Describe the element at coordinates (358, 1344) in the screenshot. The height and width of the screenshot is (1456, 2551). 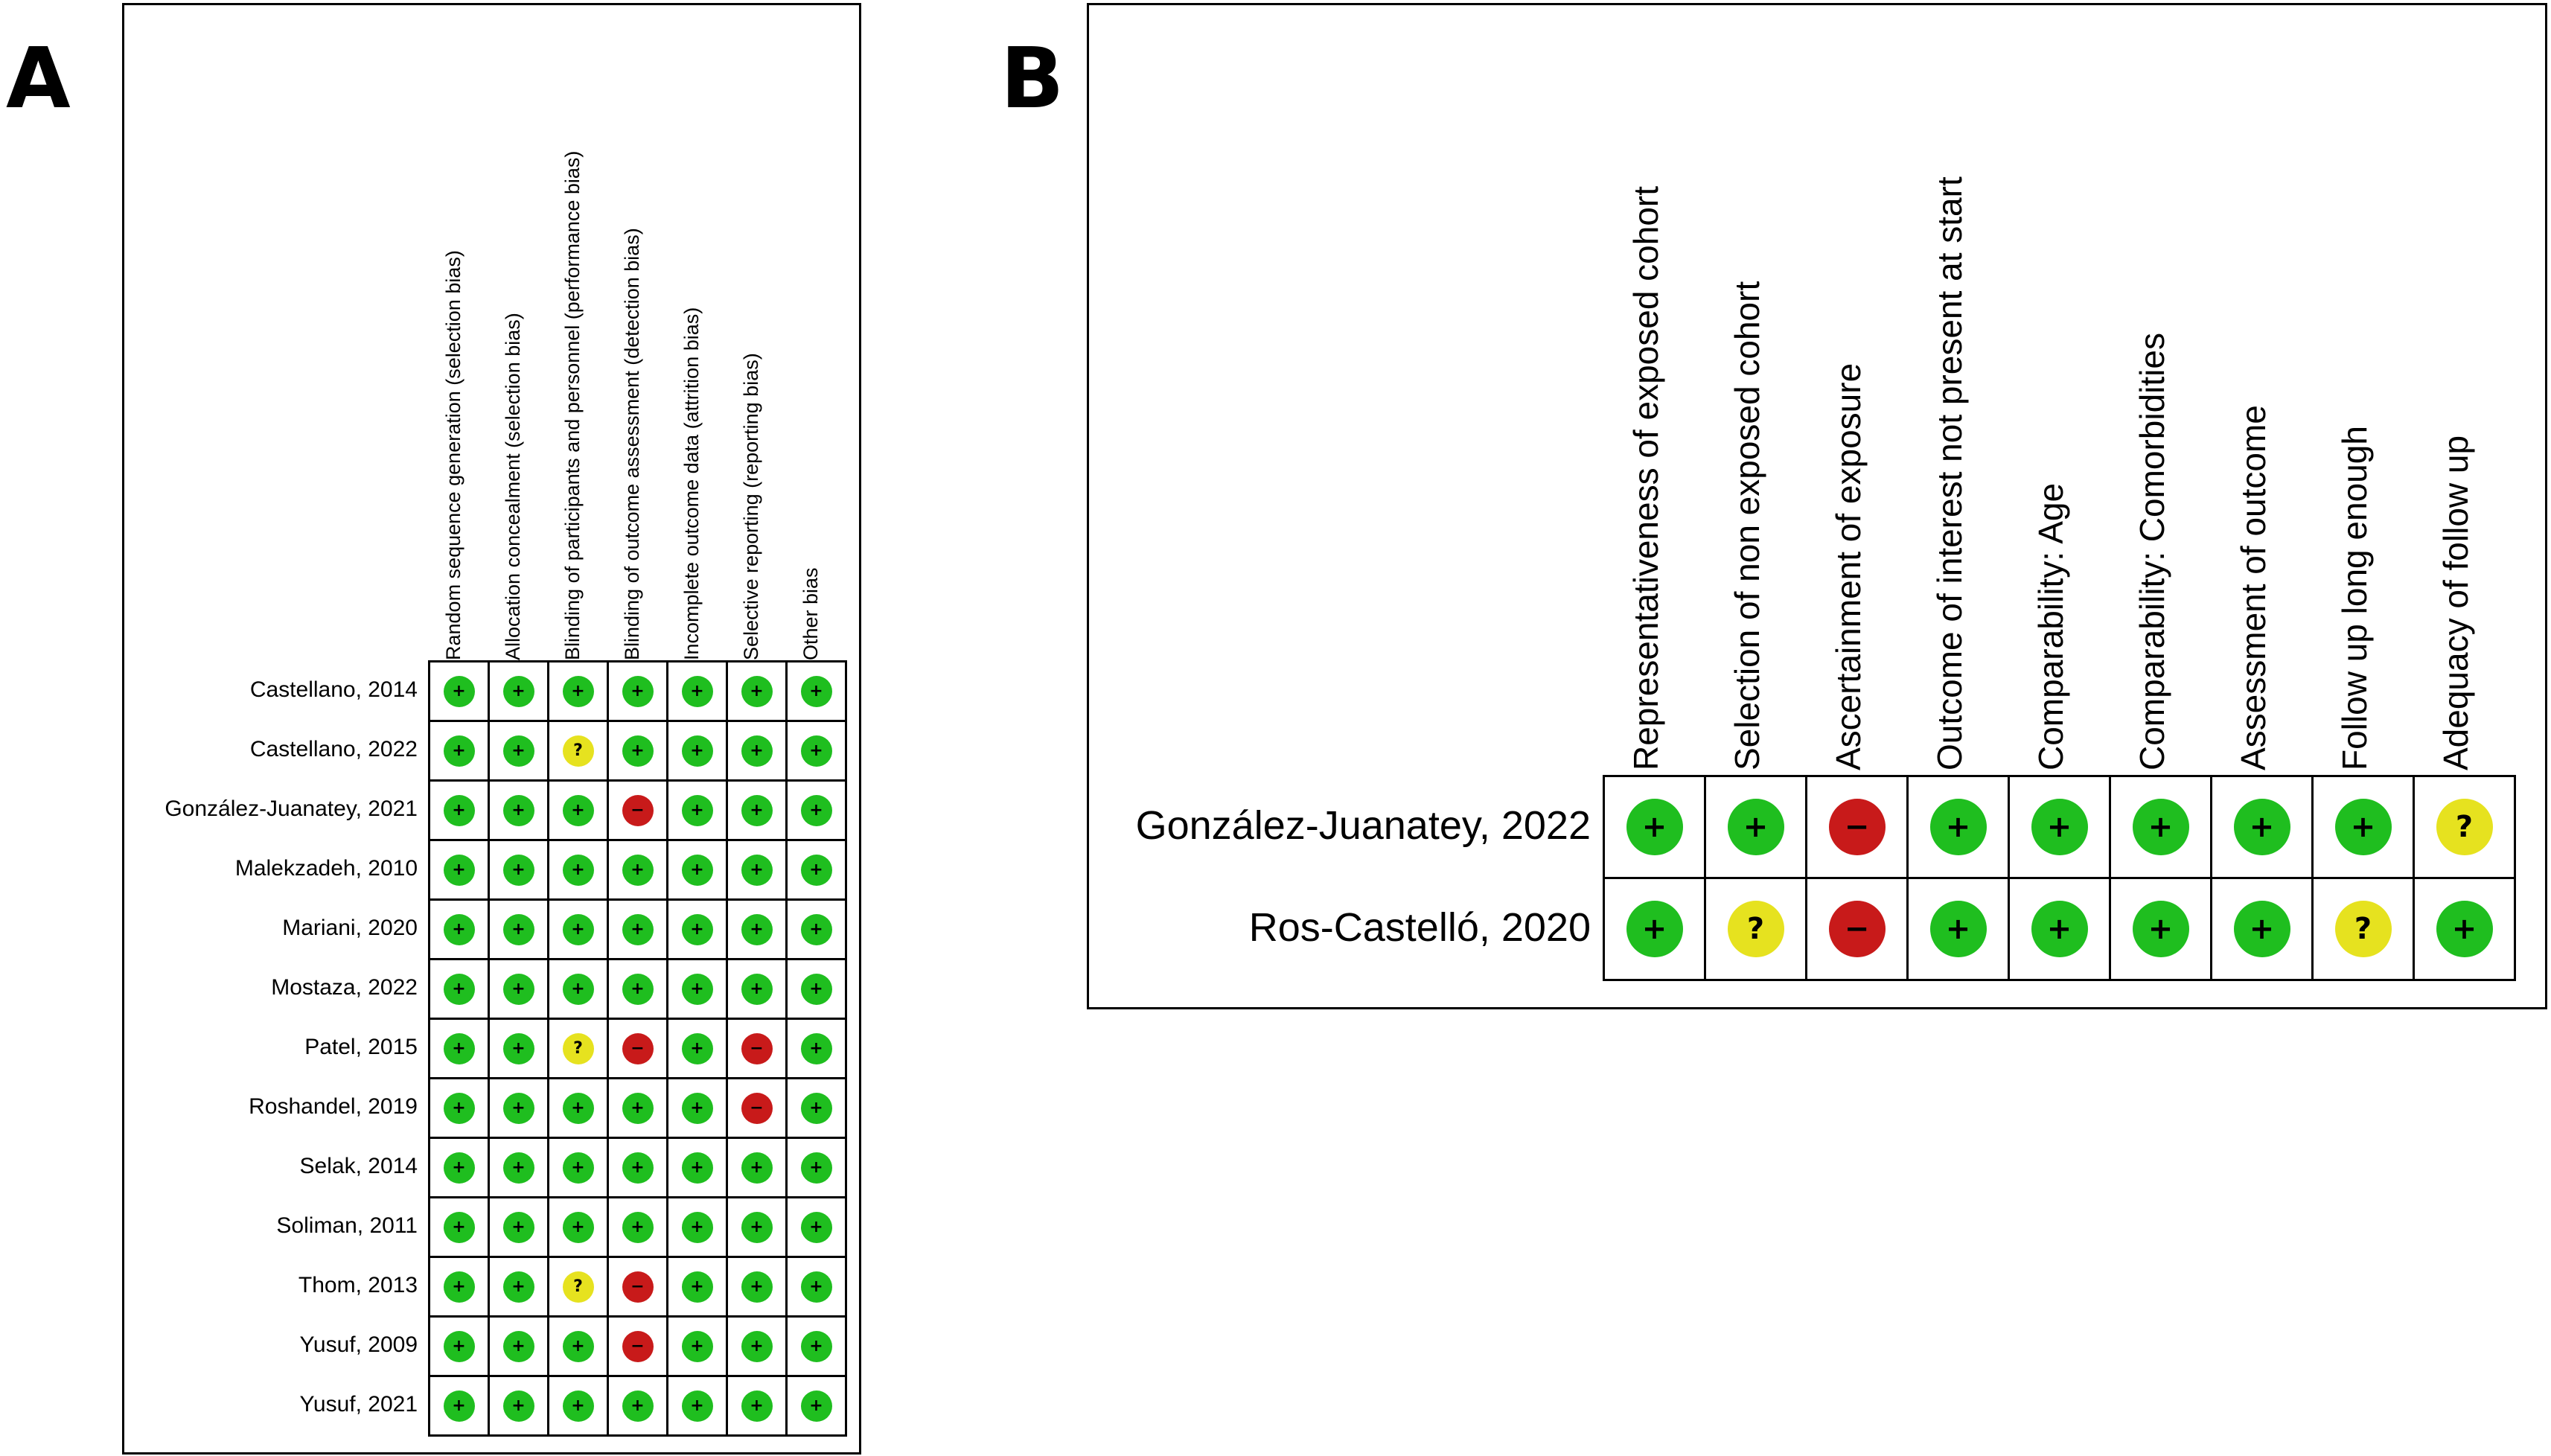
I see `row-label-yusuf-2009: Yusuf, 2009` at that location.